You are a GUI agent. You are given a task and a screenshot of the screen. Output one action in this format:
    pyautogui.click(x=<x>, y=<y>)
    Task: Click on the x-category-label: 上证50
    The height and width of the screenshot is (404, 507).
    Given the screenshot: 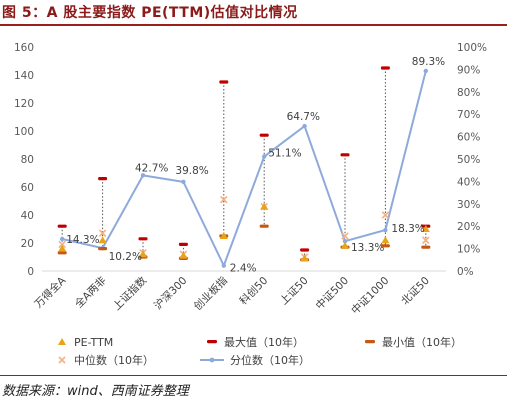 What is the action you would take?
    pyautogui.click(x=294, y=291)
    